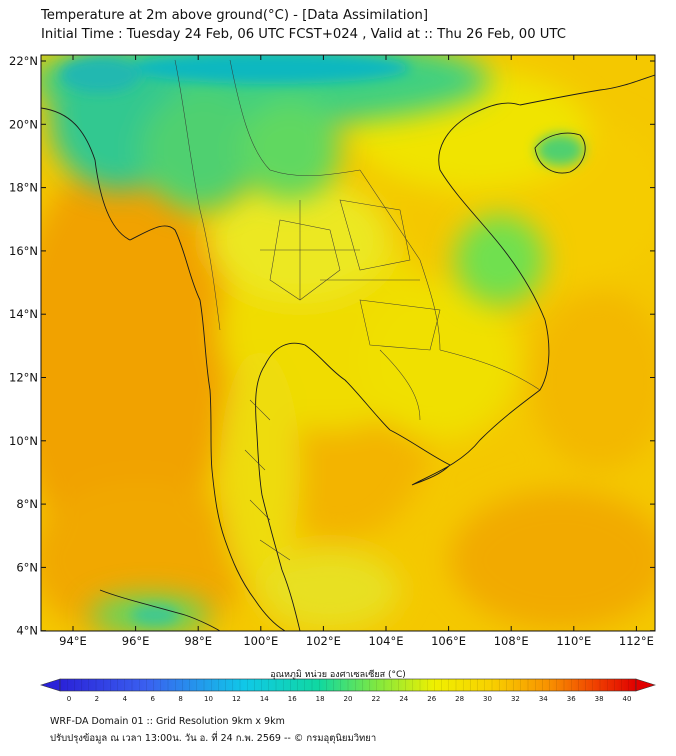 The height and width of the screenshot is (756, 676). Describe the element at coordinates (386, 641) in the screenshot. I see `lon-tick-label: 104°E` at that location.